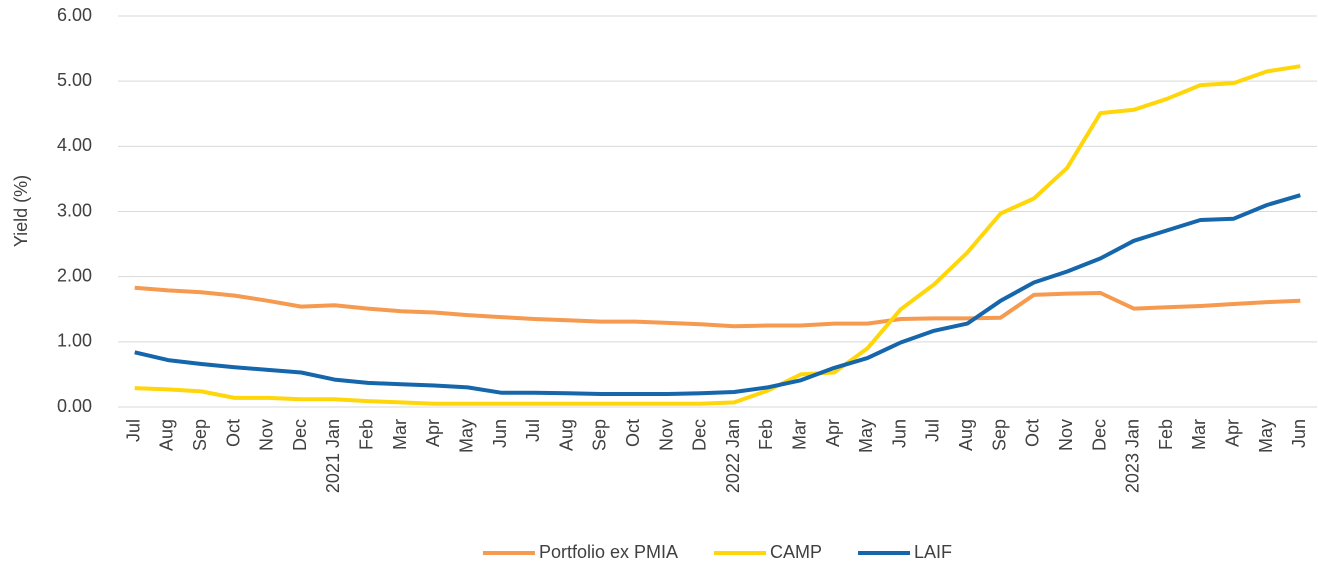  What do you see at coordinates (733, 456) in the screenshot?
I see `x-tick-label: 2022 Jan` at bounding box center [733, 456].